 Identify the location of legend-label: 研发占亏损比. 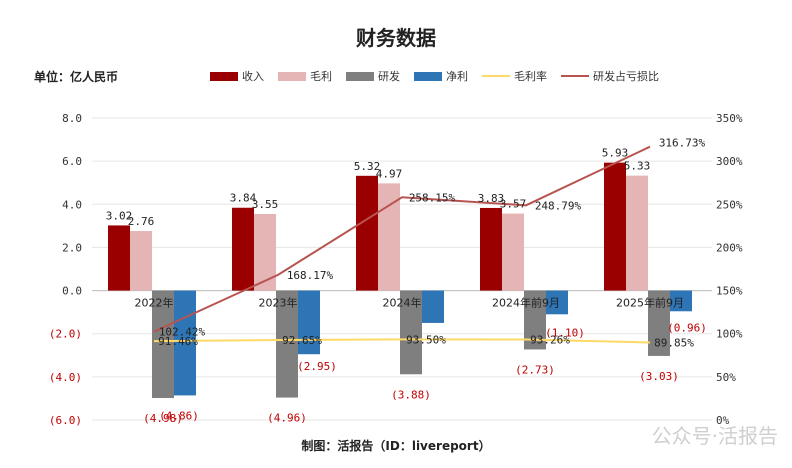
(626, 76).